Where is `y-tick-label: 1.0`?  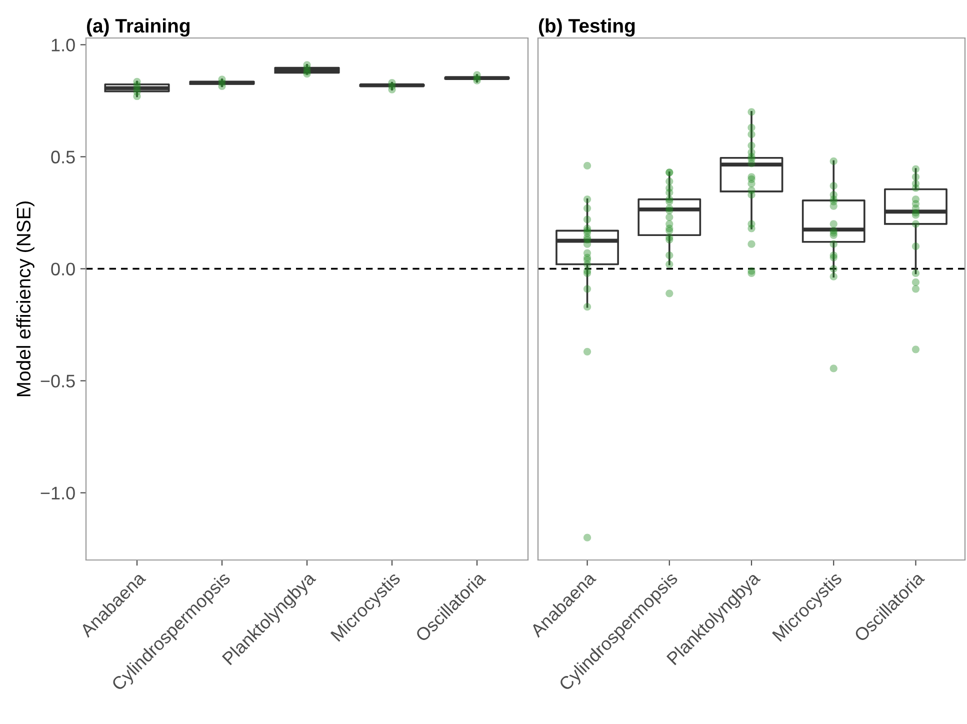
y-tick-label: 1.0 is located at coordinates (63, 45).